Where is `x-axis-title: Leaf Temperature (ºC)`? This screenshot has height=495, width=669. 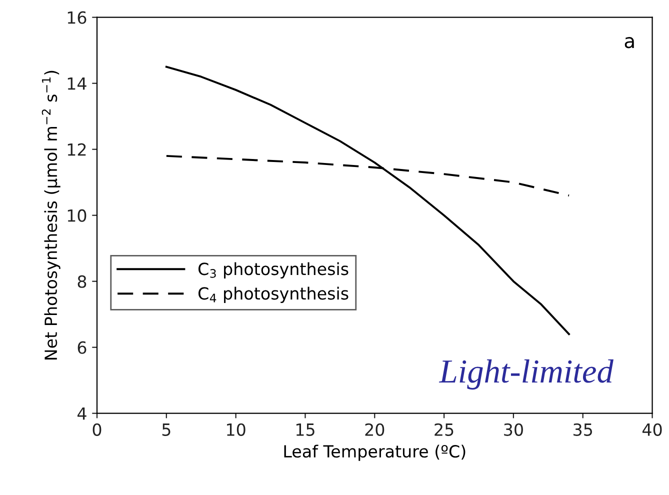 x-axis-title: Leaf Temperature (ºC) is located at coordinates (375, 452).